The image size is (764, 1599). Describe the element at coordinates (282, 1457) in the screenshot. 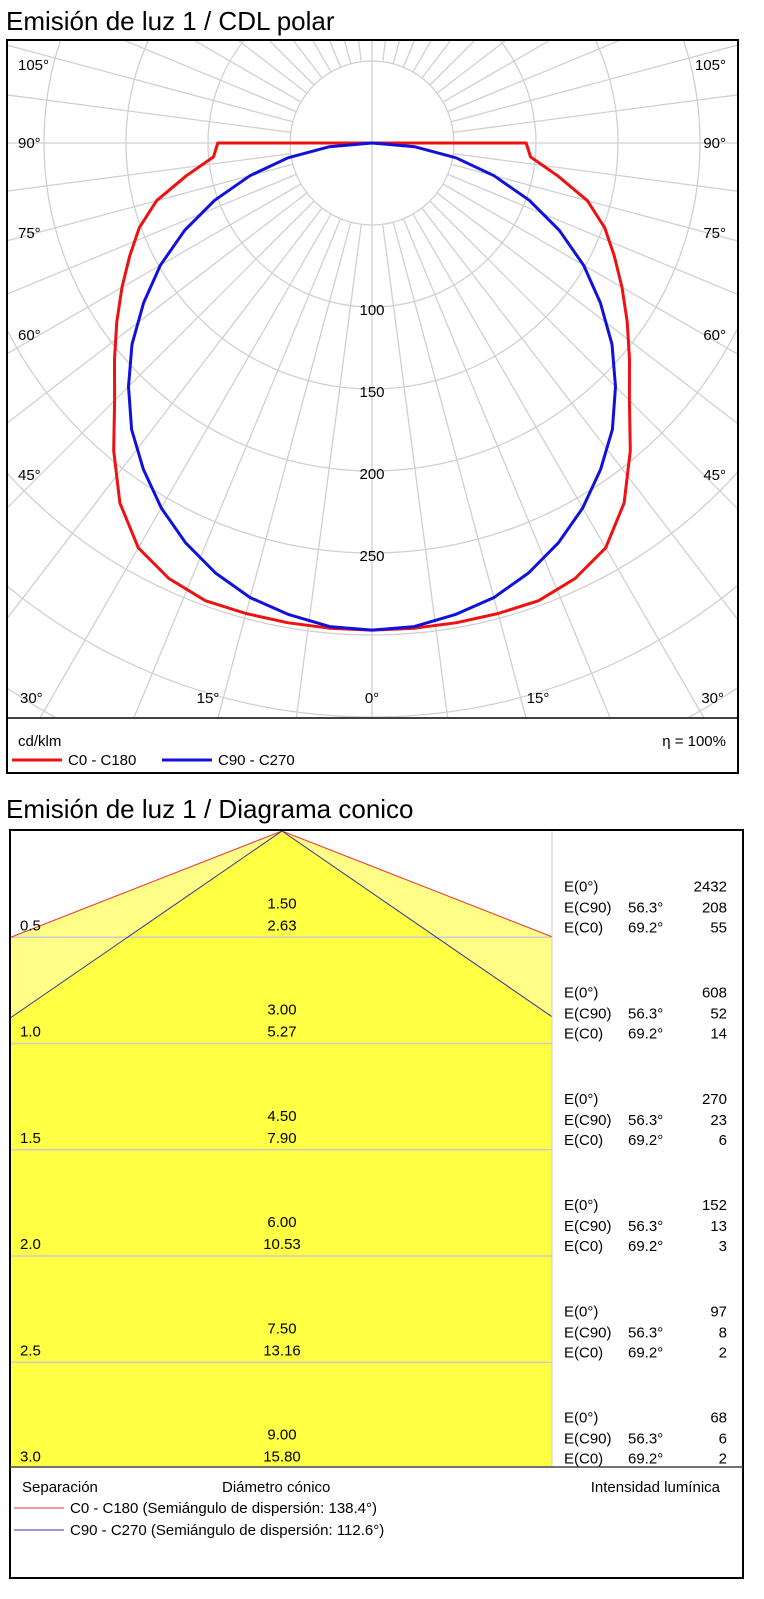

I see `row-diameter-c0: 15.80` at that location.